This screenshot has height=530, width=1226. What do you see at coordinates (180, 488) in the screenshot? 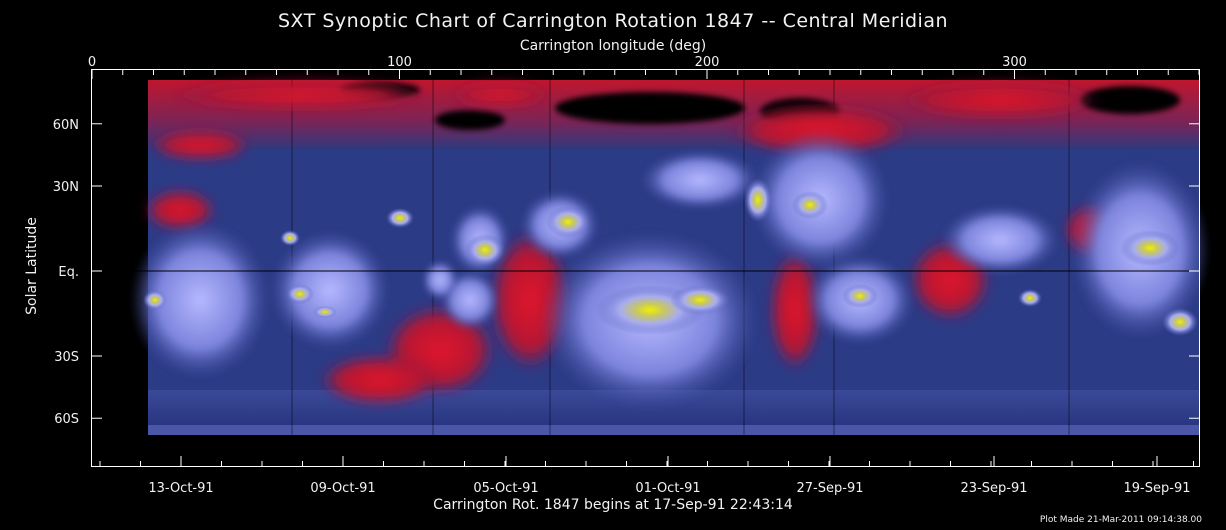
I see `date-tick-label: 13-Oct-91` at bounding box center [180, 488].